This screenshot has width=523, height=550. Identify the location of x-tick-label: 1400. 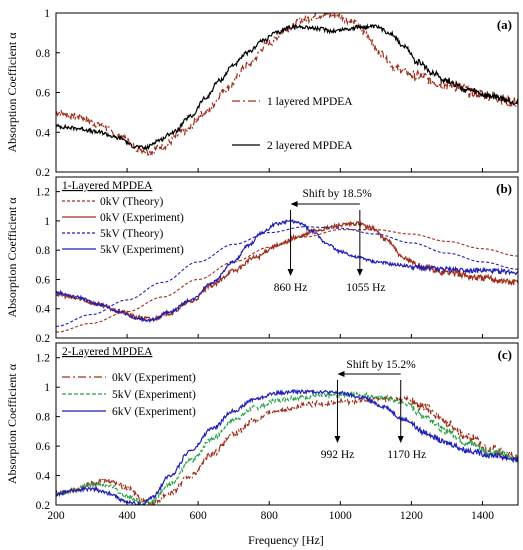
(482, 516).